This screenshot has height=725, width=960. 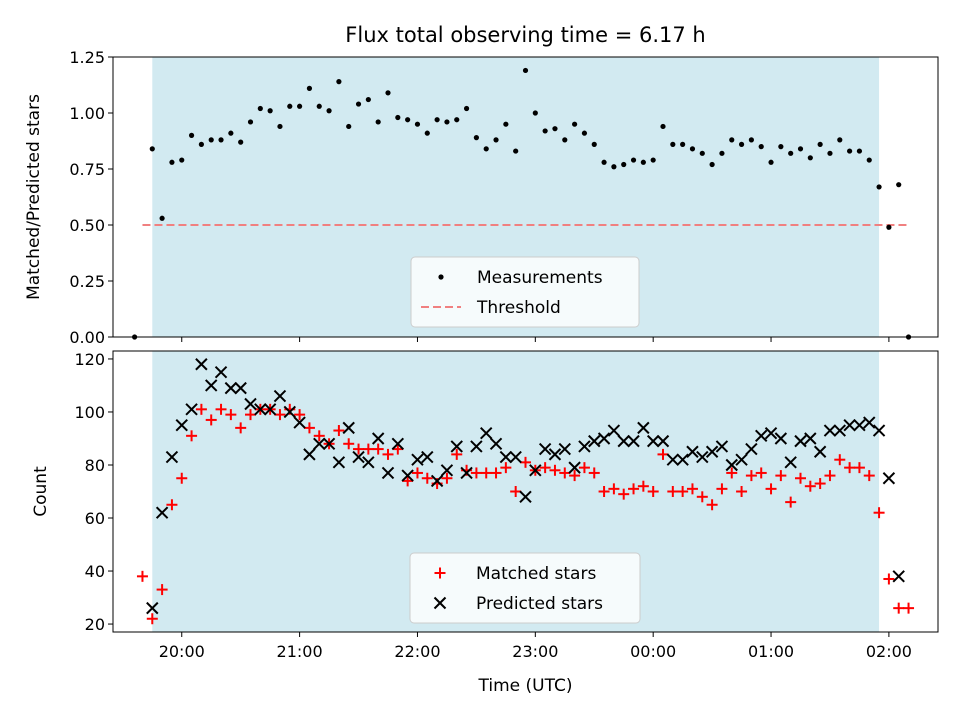 I want to click on x-tick-label: 21:00, so click(x=300, y=651).